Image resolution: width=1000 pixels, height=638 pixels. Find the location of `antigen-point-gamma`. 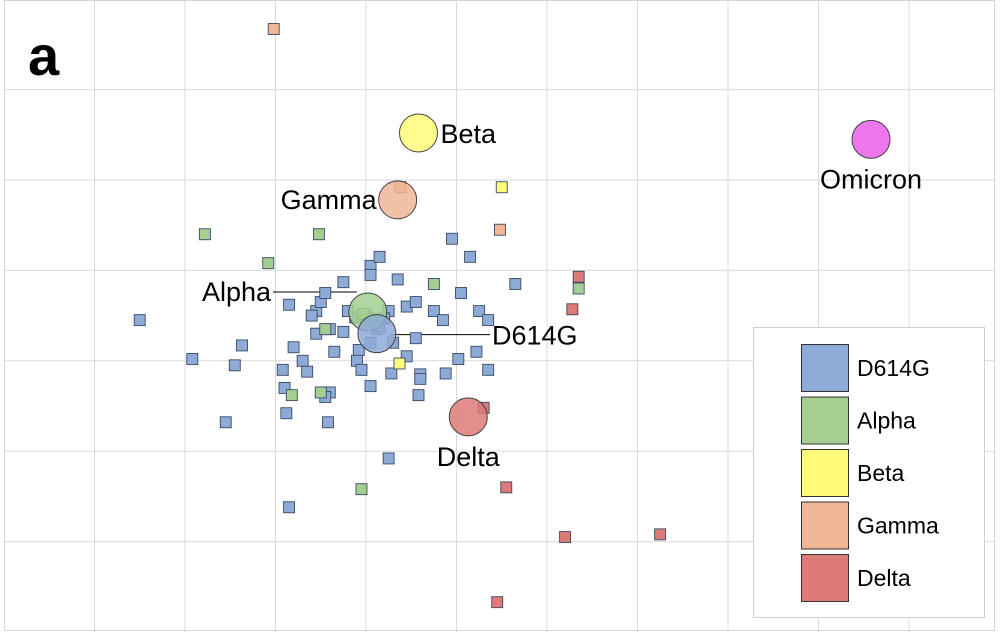

antigen-point-gamma is located at coordinates (398, 200).